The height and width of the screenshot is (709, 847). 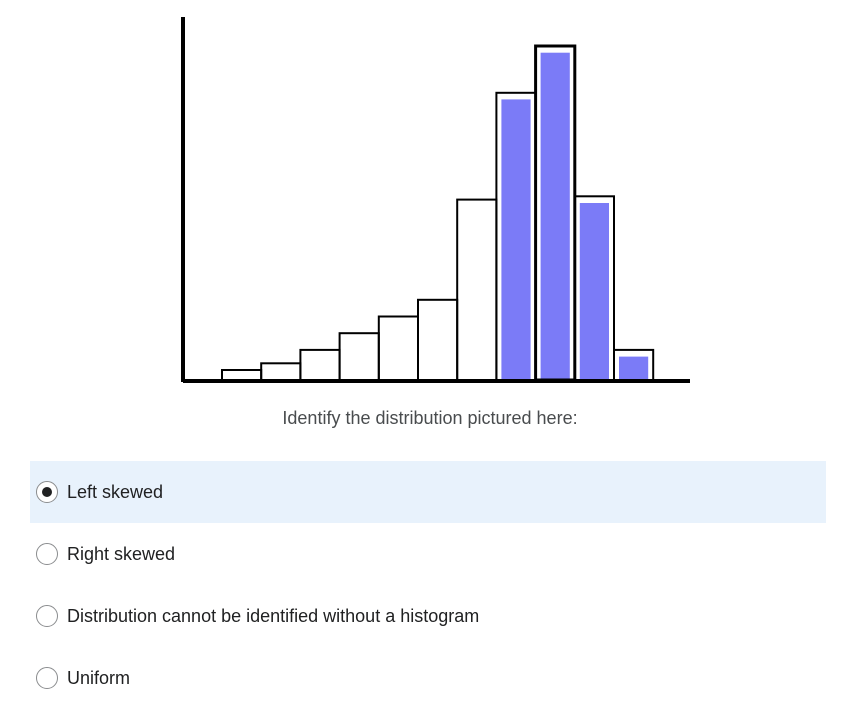 I want to click on option-left-skewed: Left skewed, so click(x=428, y=492).